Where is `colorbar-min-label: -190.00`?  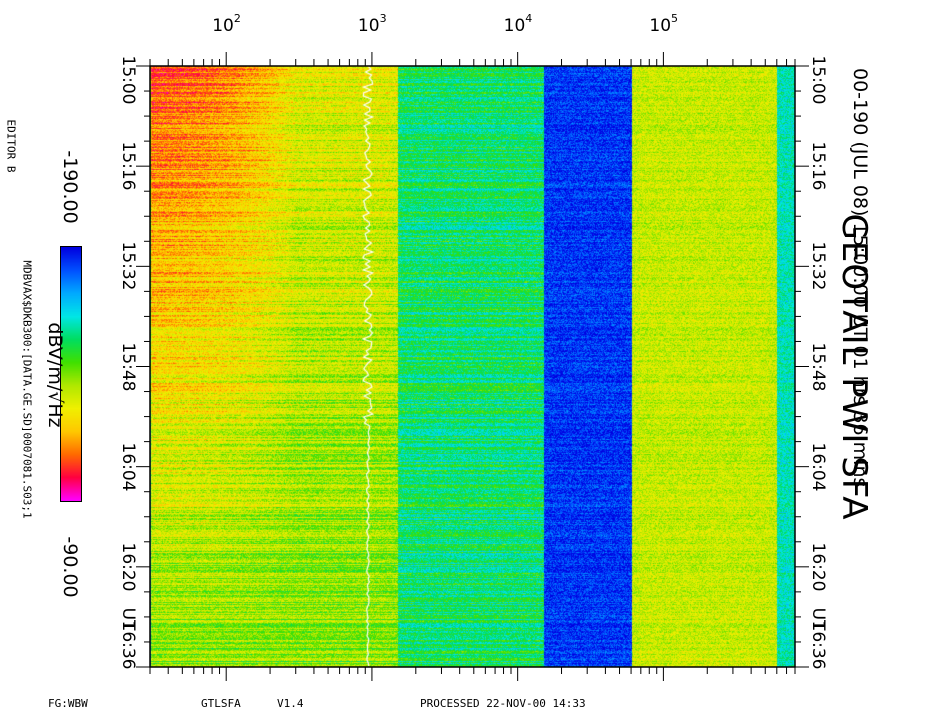 colorbar-min-label: -190.00 is located at coordinates (70, 187).